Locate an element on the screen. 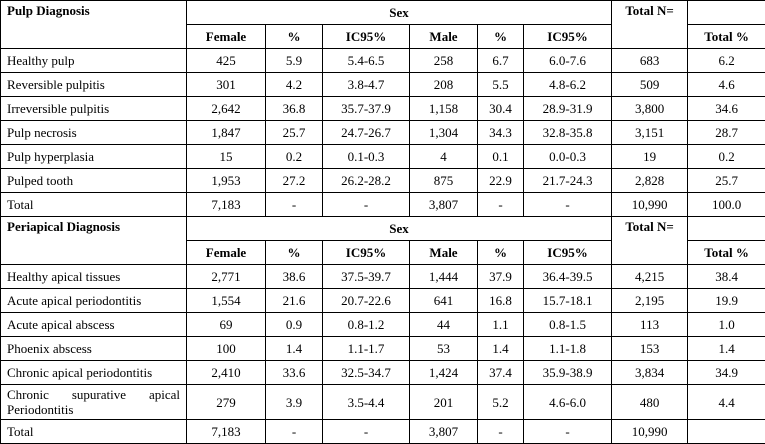 The image size is (765, 444). data-cell: 1,424 is located at coordinates (444, 373).